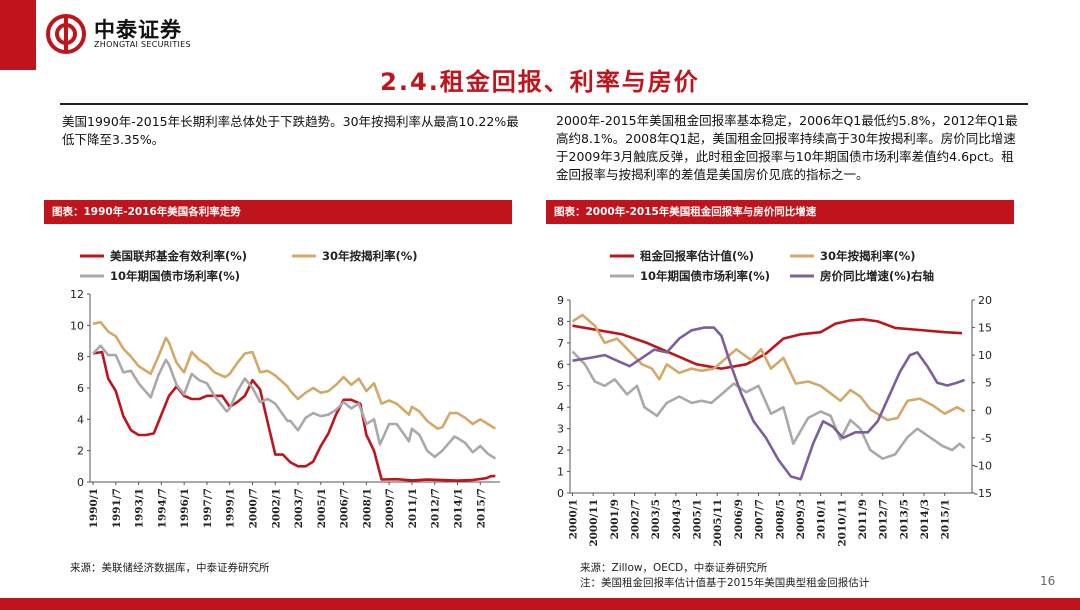  Describe the element at coordinates (842, 523) in the screenshot. I see `x-tick-label: 2010/11` at that location.